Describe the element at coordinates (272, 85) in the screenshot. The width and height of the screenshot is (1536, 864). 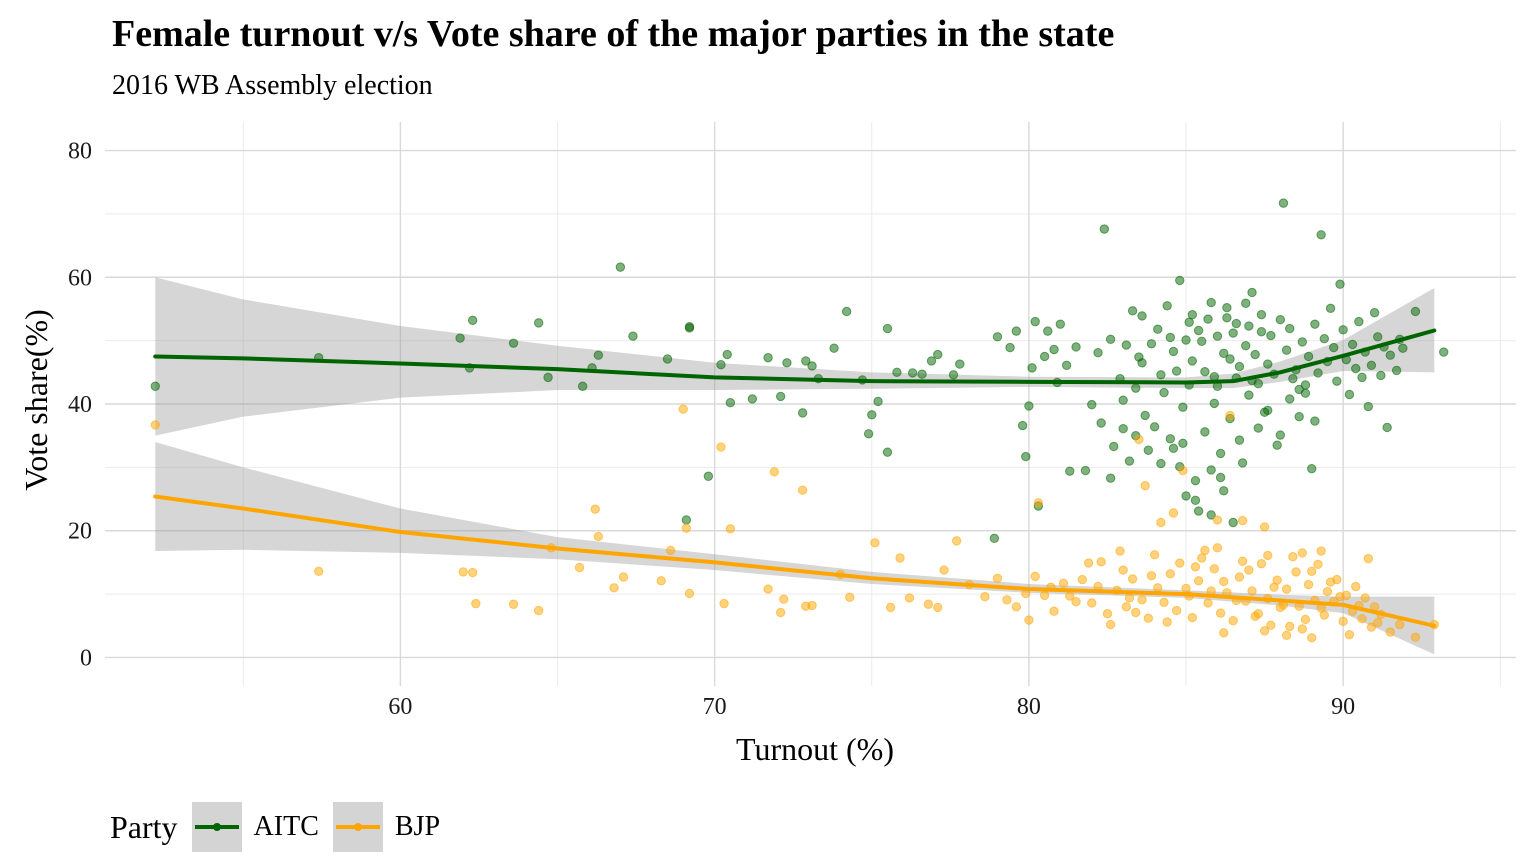
I see `chart-subtitle: 2016 WB Assembly election` at that location.